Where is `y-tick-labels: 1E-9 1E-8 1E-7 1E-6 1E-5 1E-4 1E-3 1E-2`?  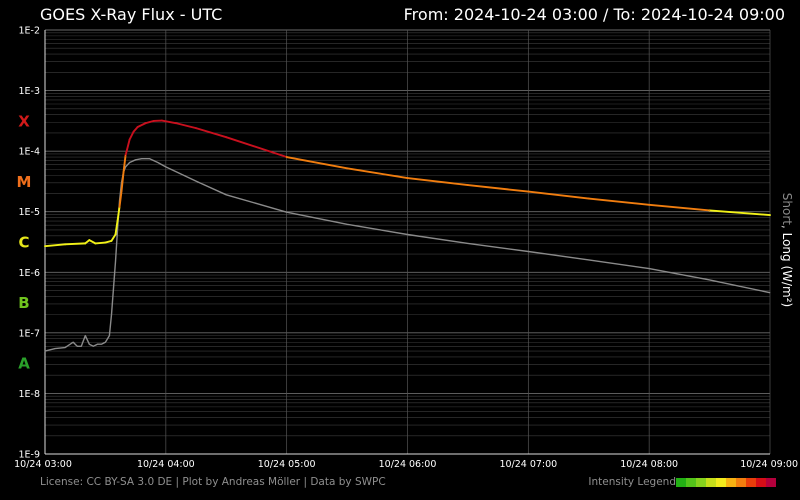
y-tick-labels: 1E-9 1E-8 1E-7 1E-6 1E-5 1E-4 1E-3 1E-2 is located at coordinates (29, 243).